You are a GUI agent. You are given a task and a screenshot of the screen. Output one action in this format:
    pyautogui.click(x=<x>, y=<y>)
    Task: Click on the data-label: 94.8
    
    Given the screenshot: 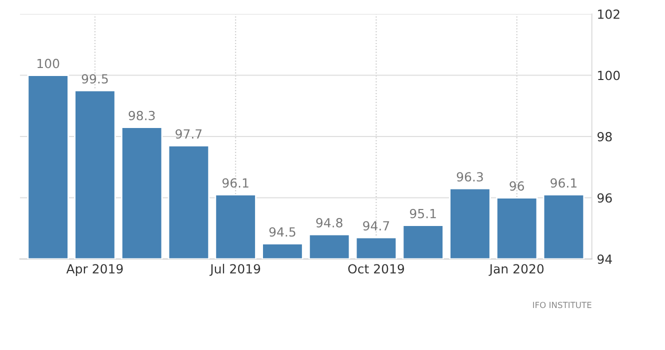 What is the action you would take?
    pyautogui.click(x=329, y=223)
    